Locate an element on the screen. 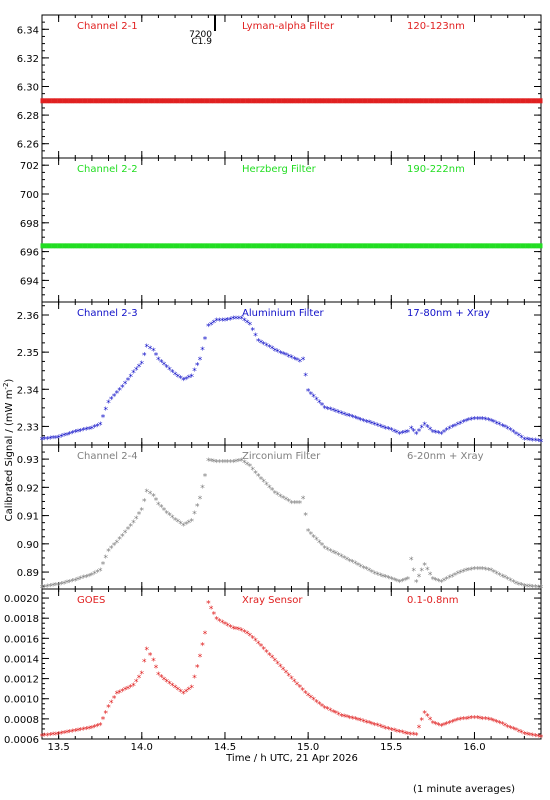  y-tick-label: 700 is located at coordinates (29, 195).